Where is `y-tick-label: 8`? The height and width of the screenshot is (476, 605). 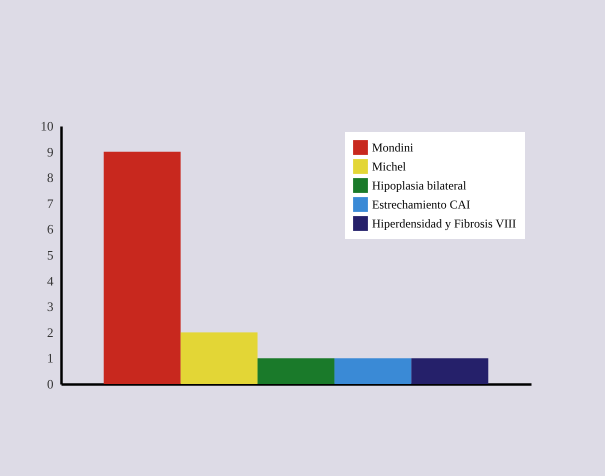 y-tick-label: 8 is located at coordinates (50, 178).